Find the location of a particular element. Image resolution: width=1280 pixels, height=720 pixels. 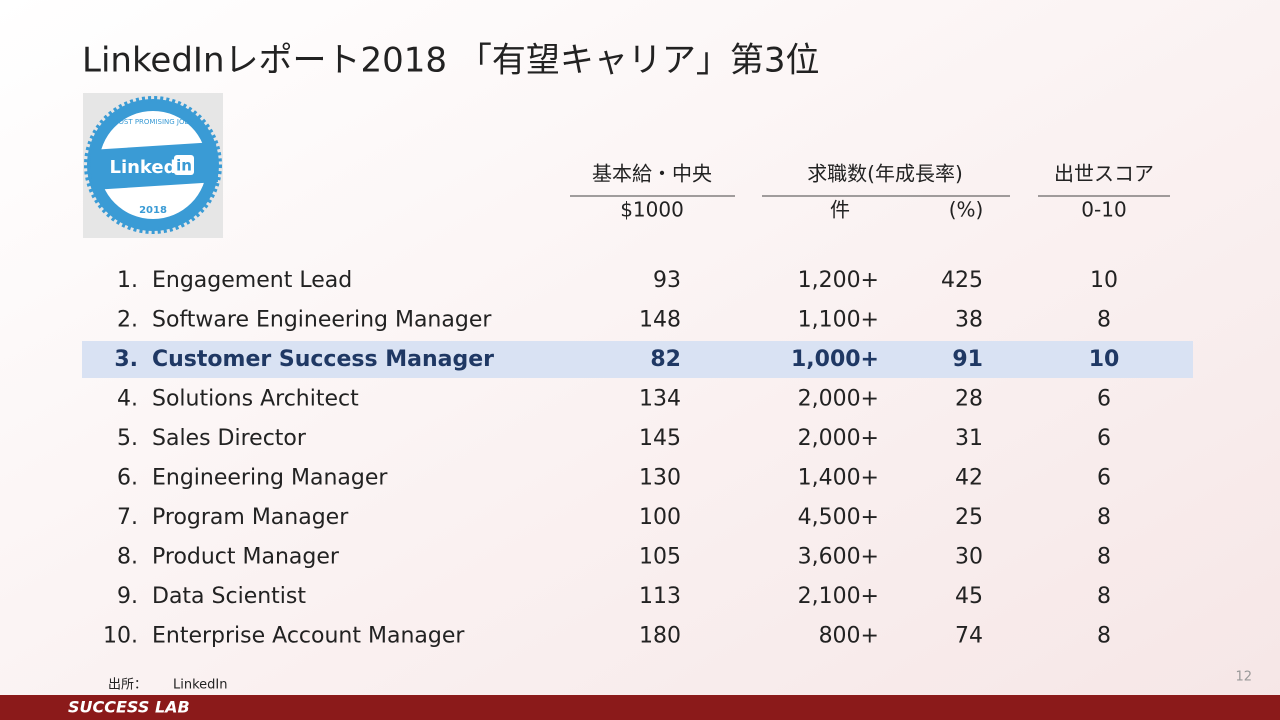

row-highlight is located at coordinates (637, 359).